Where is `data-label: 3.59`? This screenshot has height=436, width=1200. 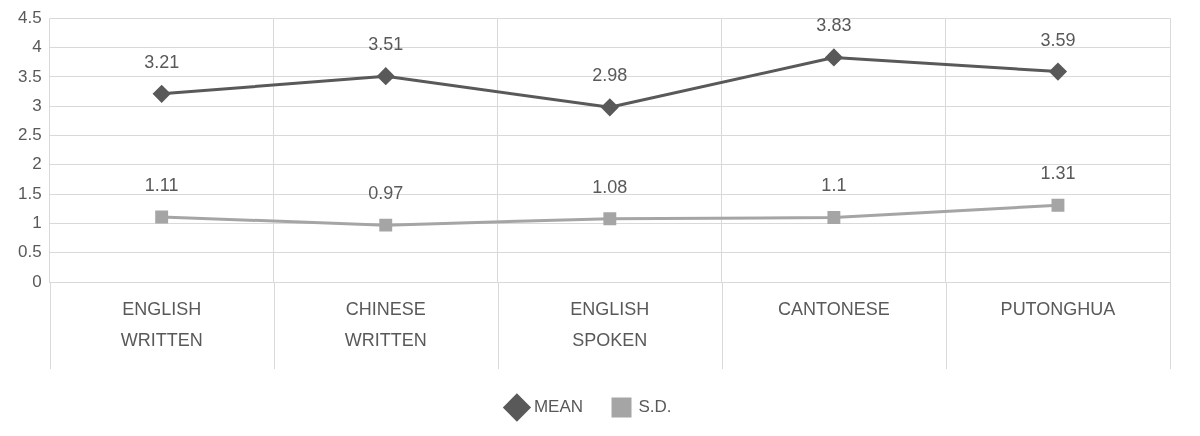 data-label: 3.59 is located at coordinates (1058, 39).